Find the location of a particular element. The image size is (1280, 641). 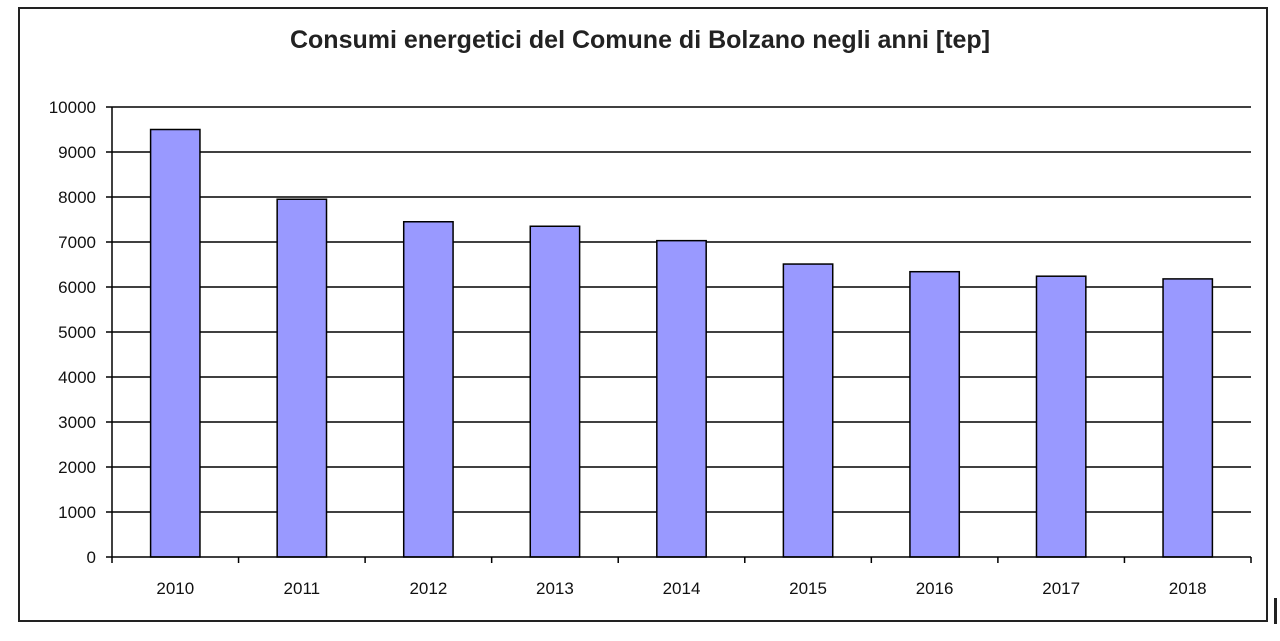

bar-2010 is located at coordinates (175, 343).